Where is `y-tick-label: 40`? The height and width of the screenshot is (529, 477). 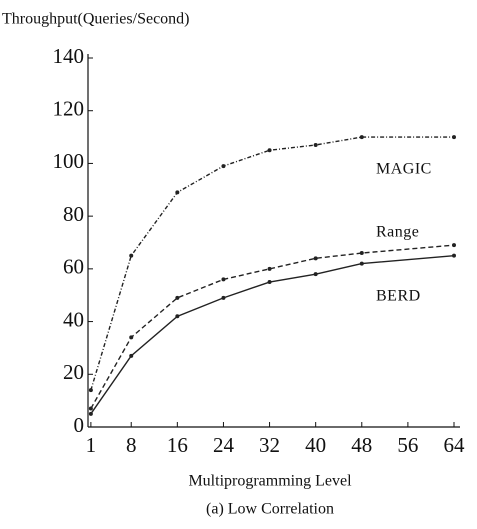 y-tick-label: 40 is located at coordinates (73, 319).